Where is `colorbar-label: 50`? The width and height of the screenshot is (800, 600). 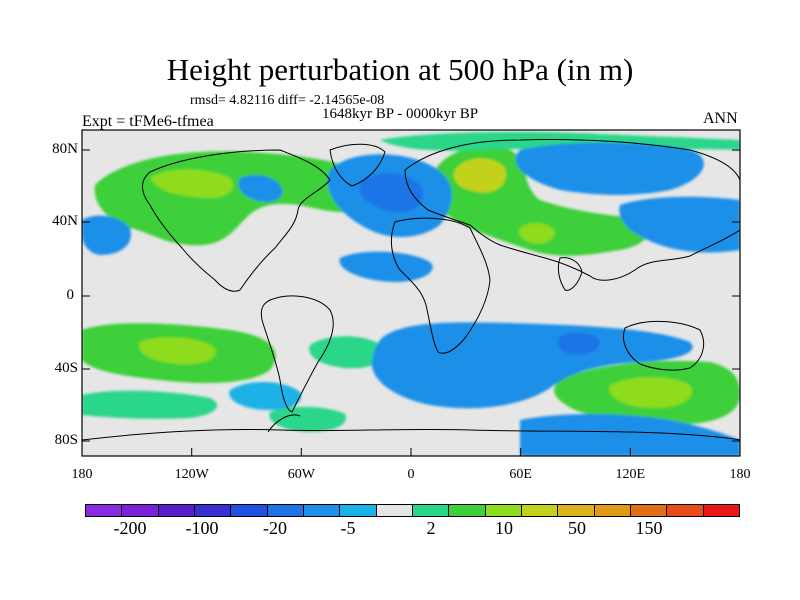
colorbar-label: 50 is located at coordinates (577, 528).